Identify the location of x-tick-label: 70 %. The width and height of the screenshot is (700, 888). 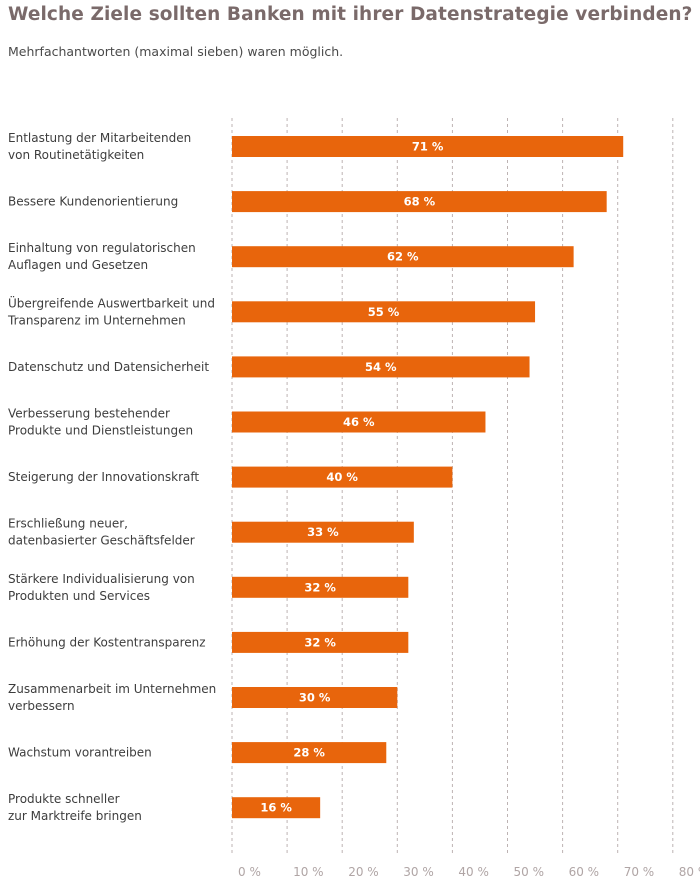
(639, 872).